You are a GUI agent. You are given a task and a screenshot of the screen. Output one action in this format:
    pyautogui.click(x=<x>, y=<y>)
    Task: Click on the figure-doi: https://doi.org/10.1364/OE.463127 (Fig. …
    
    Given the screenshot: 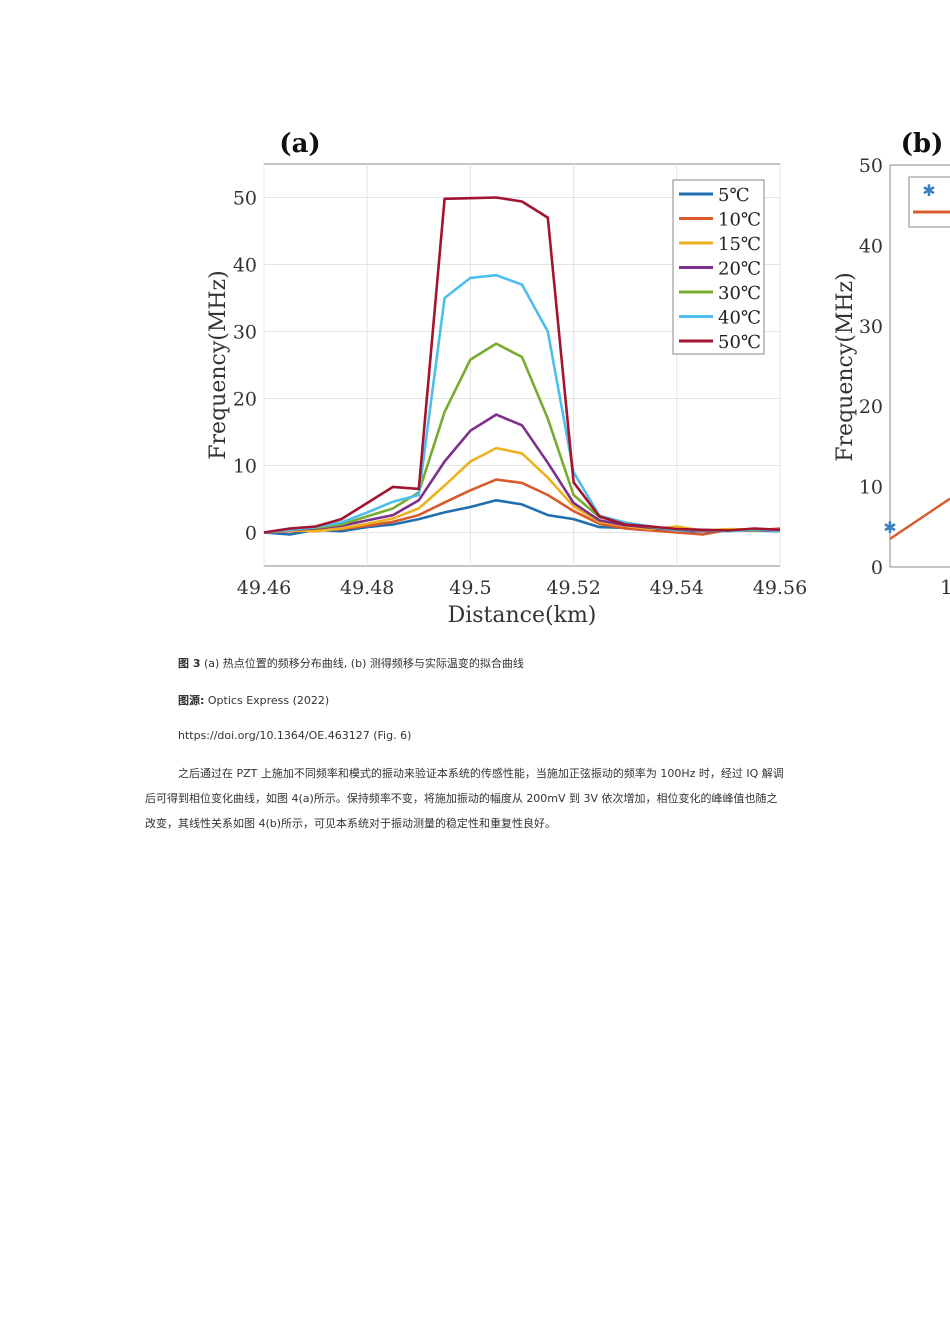 What is the action you would take?
    pyautogui.click(x=294, y=735)
    